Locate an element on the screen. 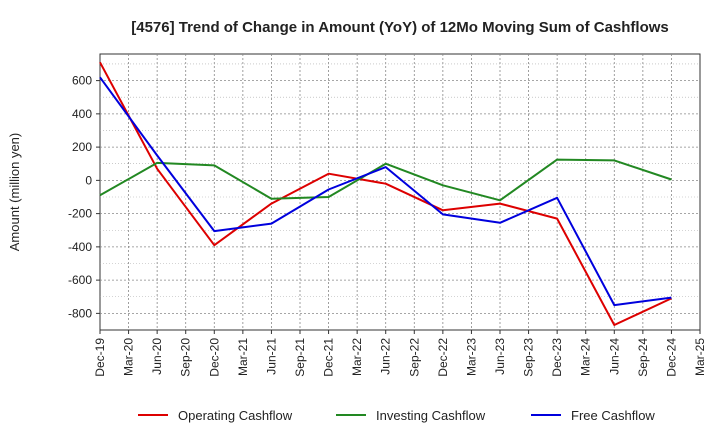  x-tick-label: Mar-24 is located at coordinates (586, 357).